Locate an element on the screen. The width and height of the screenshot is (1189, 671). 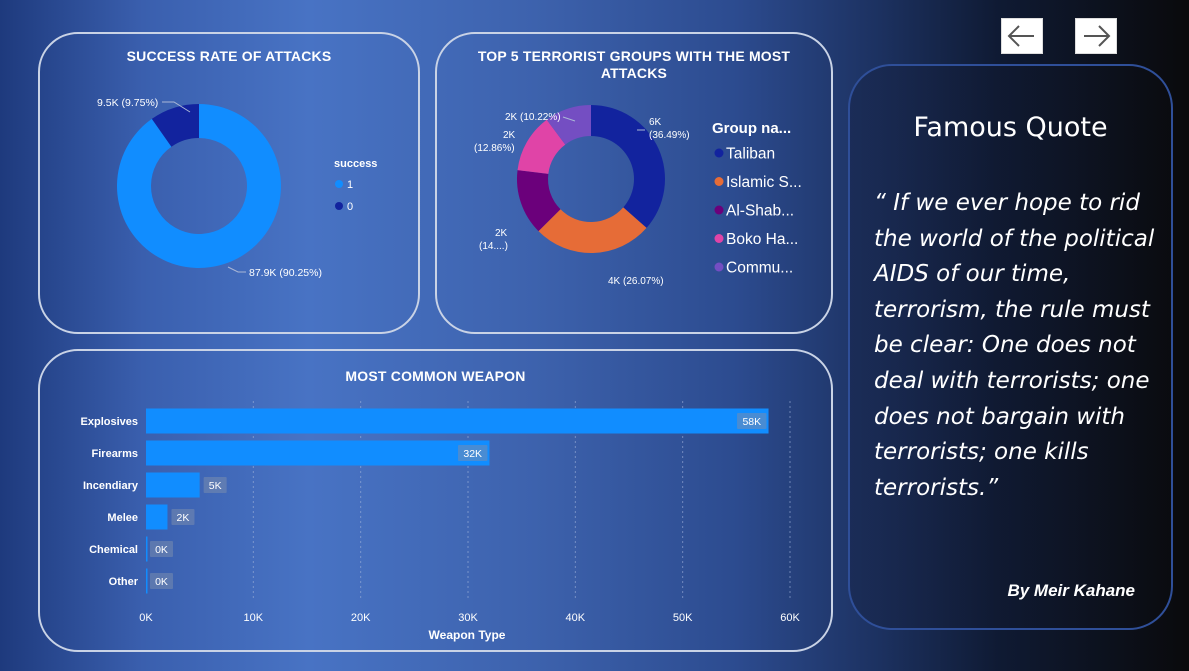
slice-label-alshabaab: 2K is located at coordinates (501, 233).